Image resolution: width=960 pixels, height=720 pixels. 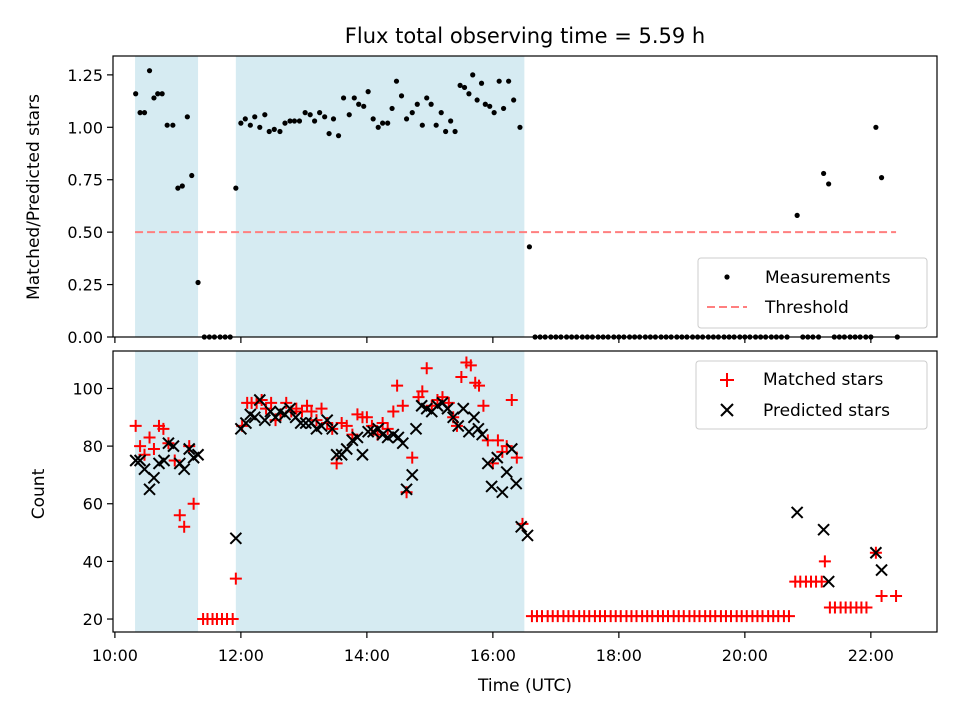 What do you see at coordinates (871, 655) in the screenshot?
I see `bottom-x-tick-label: 22:00` at bounding box center [871, 655].